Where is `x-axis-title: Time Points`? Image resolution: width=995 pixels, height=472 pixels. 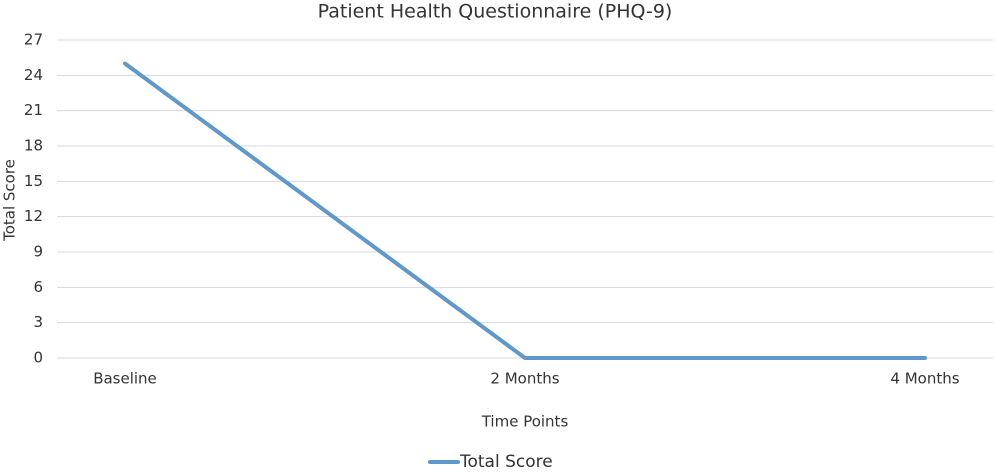 x-axis-title: Time Points is located at coordinates (525, 422).